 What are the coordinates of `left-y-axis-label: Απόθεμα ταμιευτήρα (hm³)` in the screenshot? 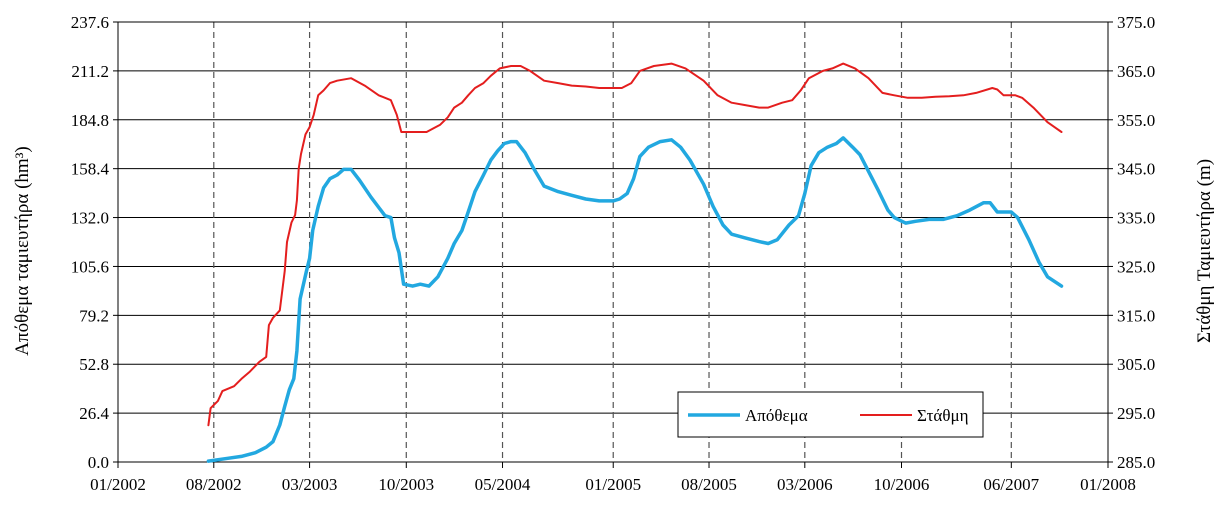 It's located at (22, 250).